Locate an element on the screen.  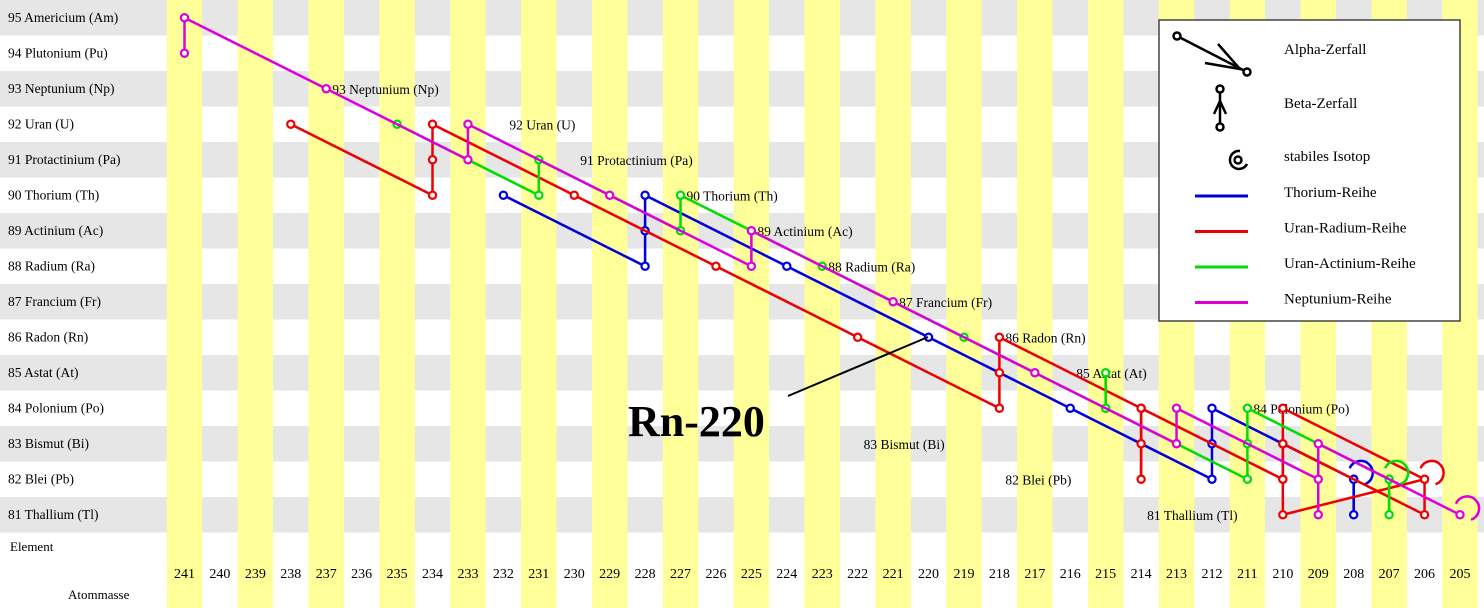
legend-box is located at coordinates (1309, 170).